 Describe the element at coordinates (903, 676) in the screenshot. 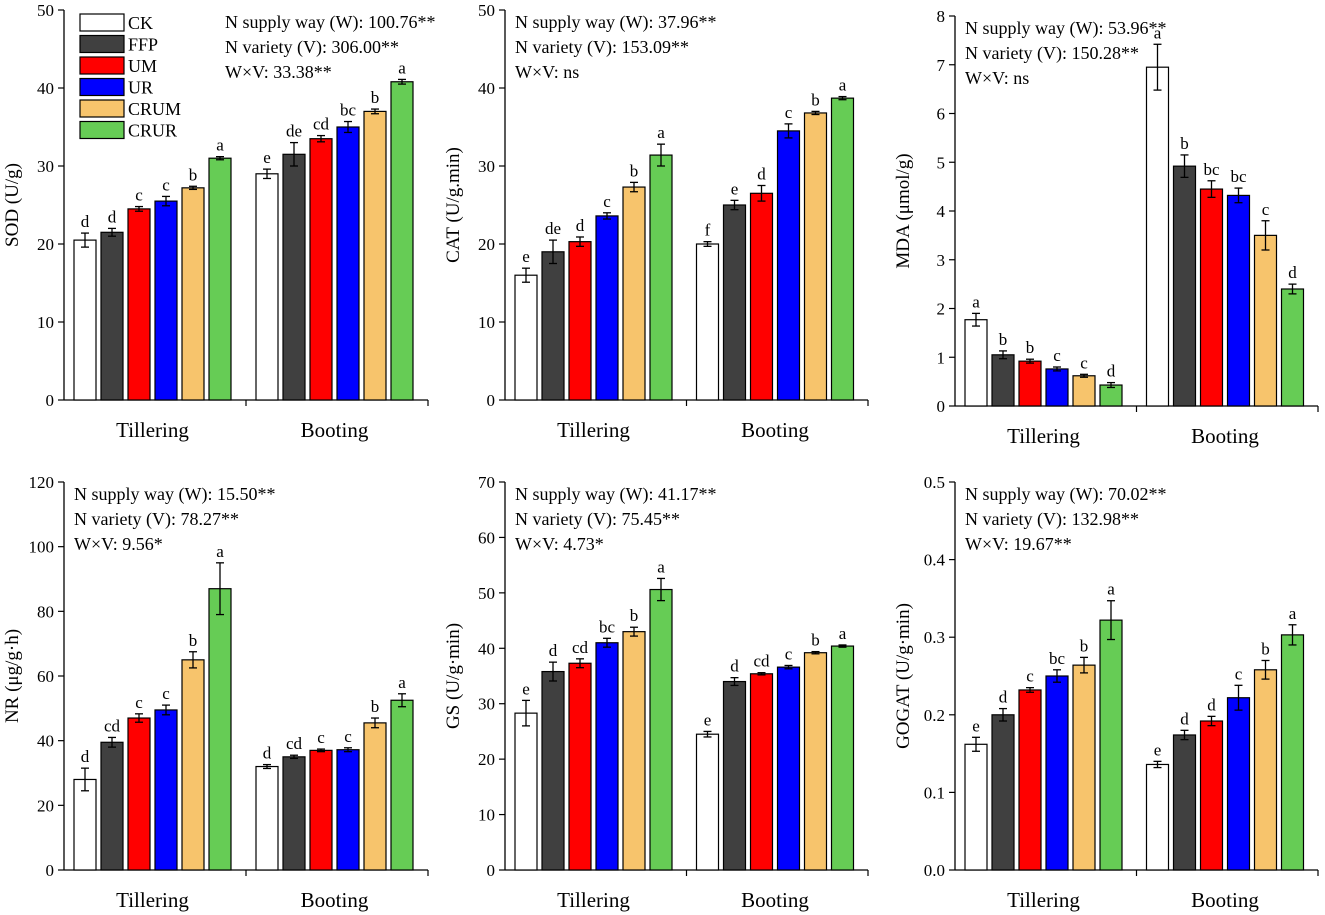

I see `y-axis-label: GOGAT (U/g·min)` at that location.